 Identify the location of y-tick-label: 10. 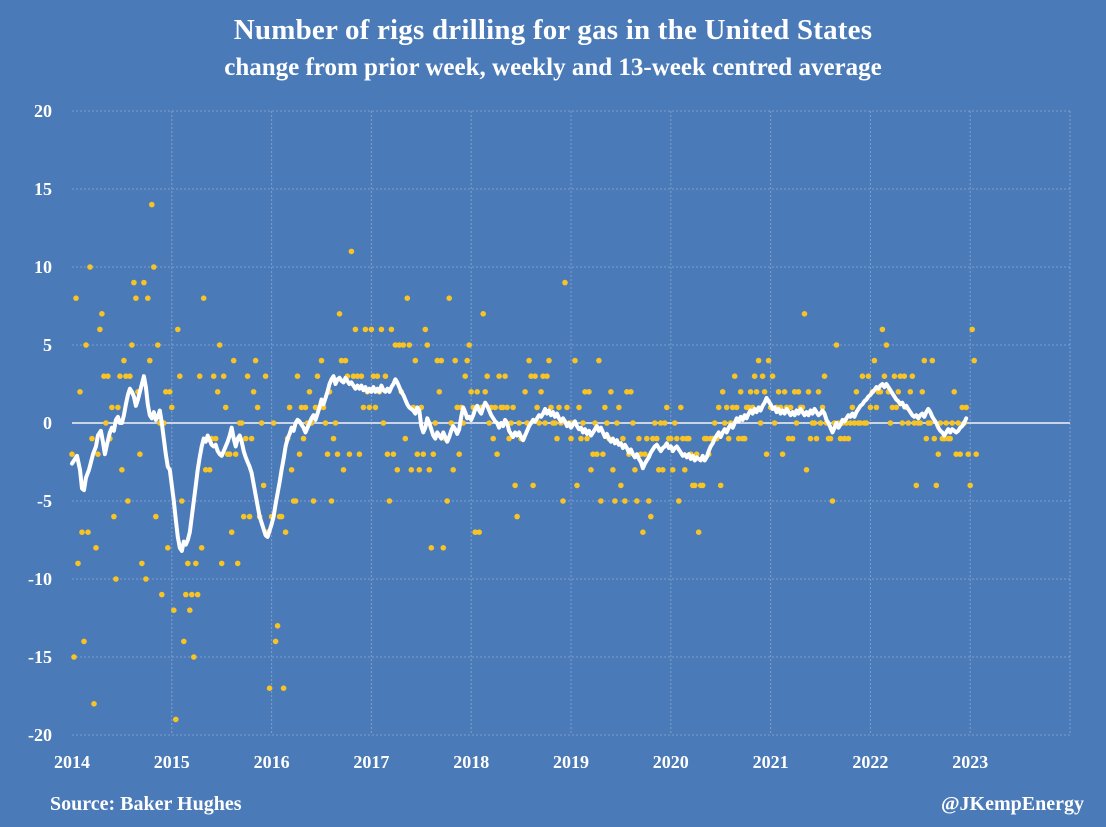
(43, 267).